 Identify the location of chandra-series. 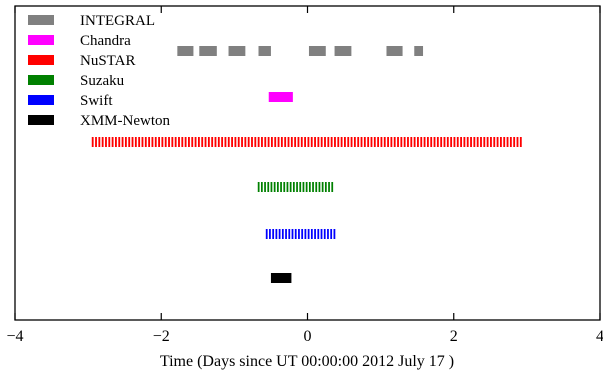
(280, 97).